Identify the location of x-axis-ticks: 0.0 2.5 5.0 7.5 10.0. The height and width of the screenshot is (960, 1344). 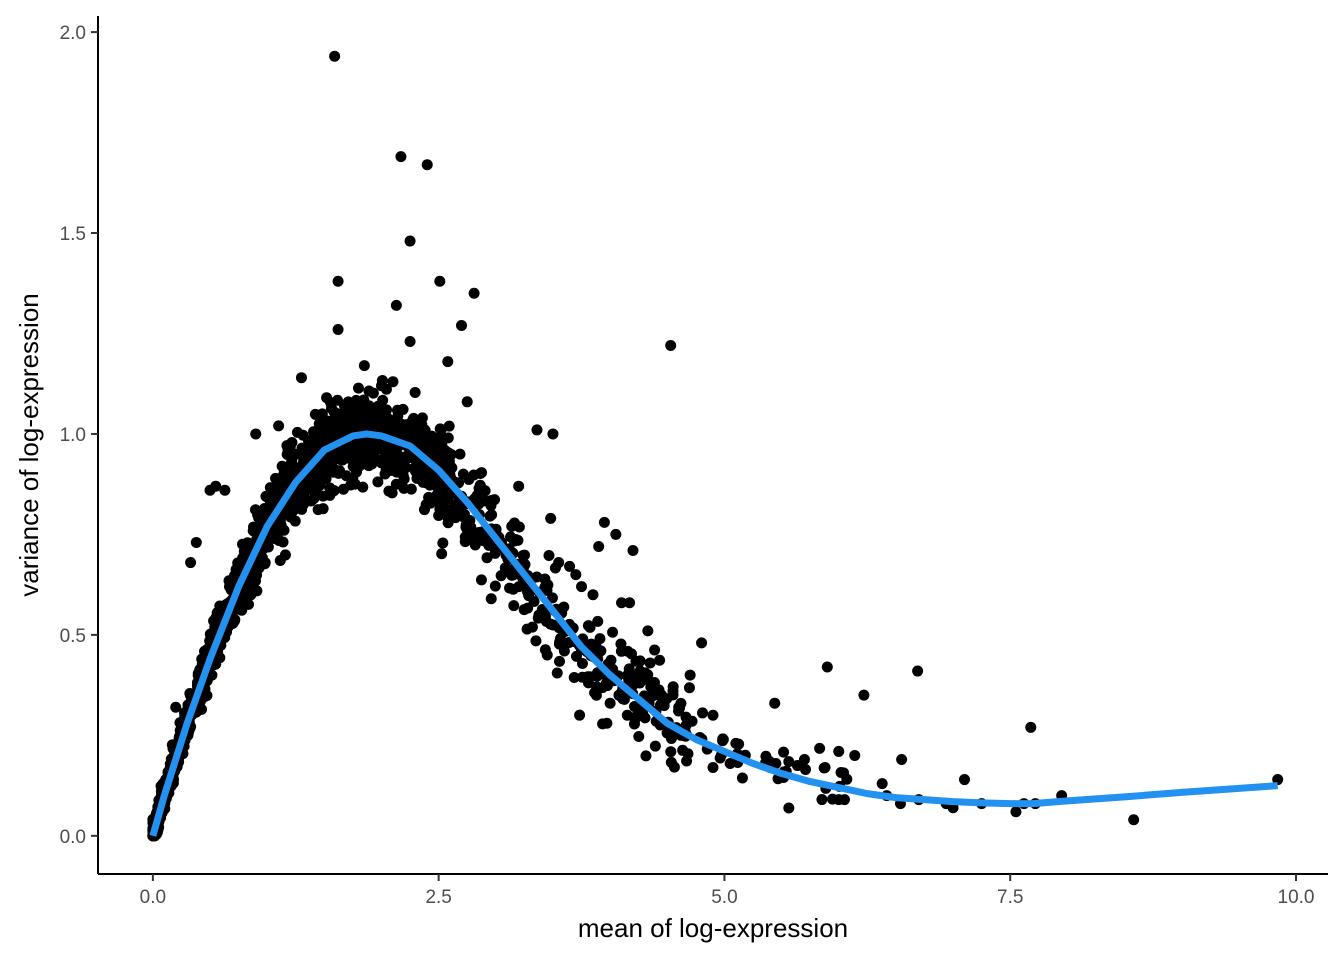
(727, 891).